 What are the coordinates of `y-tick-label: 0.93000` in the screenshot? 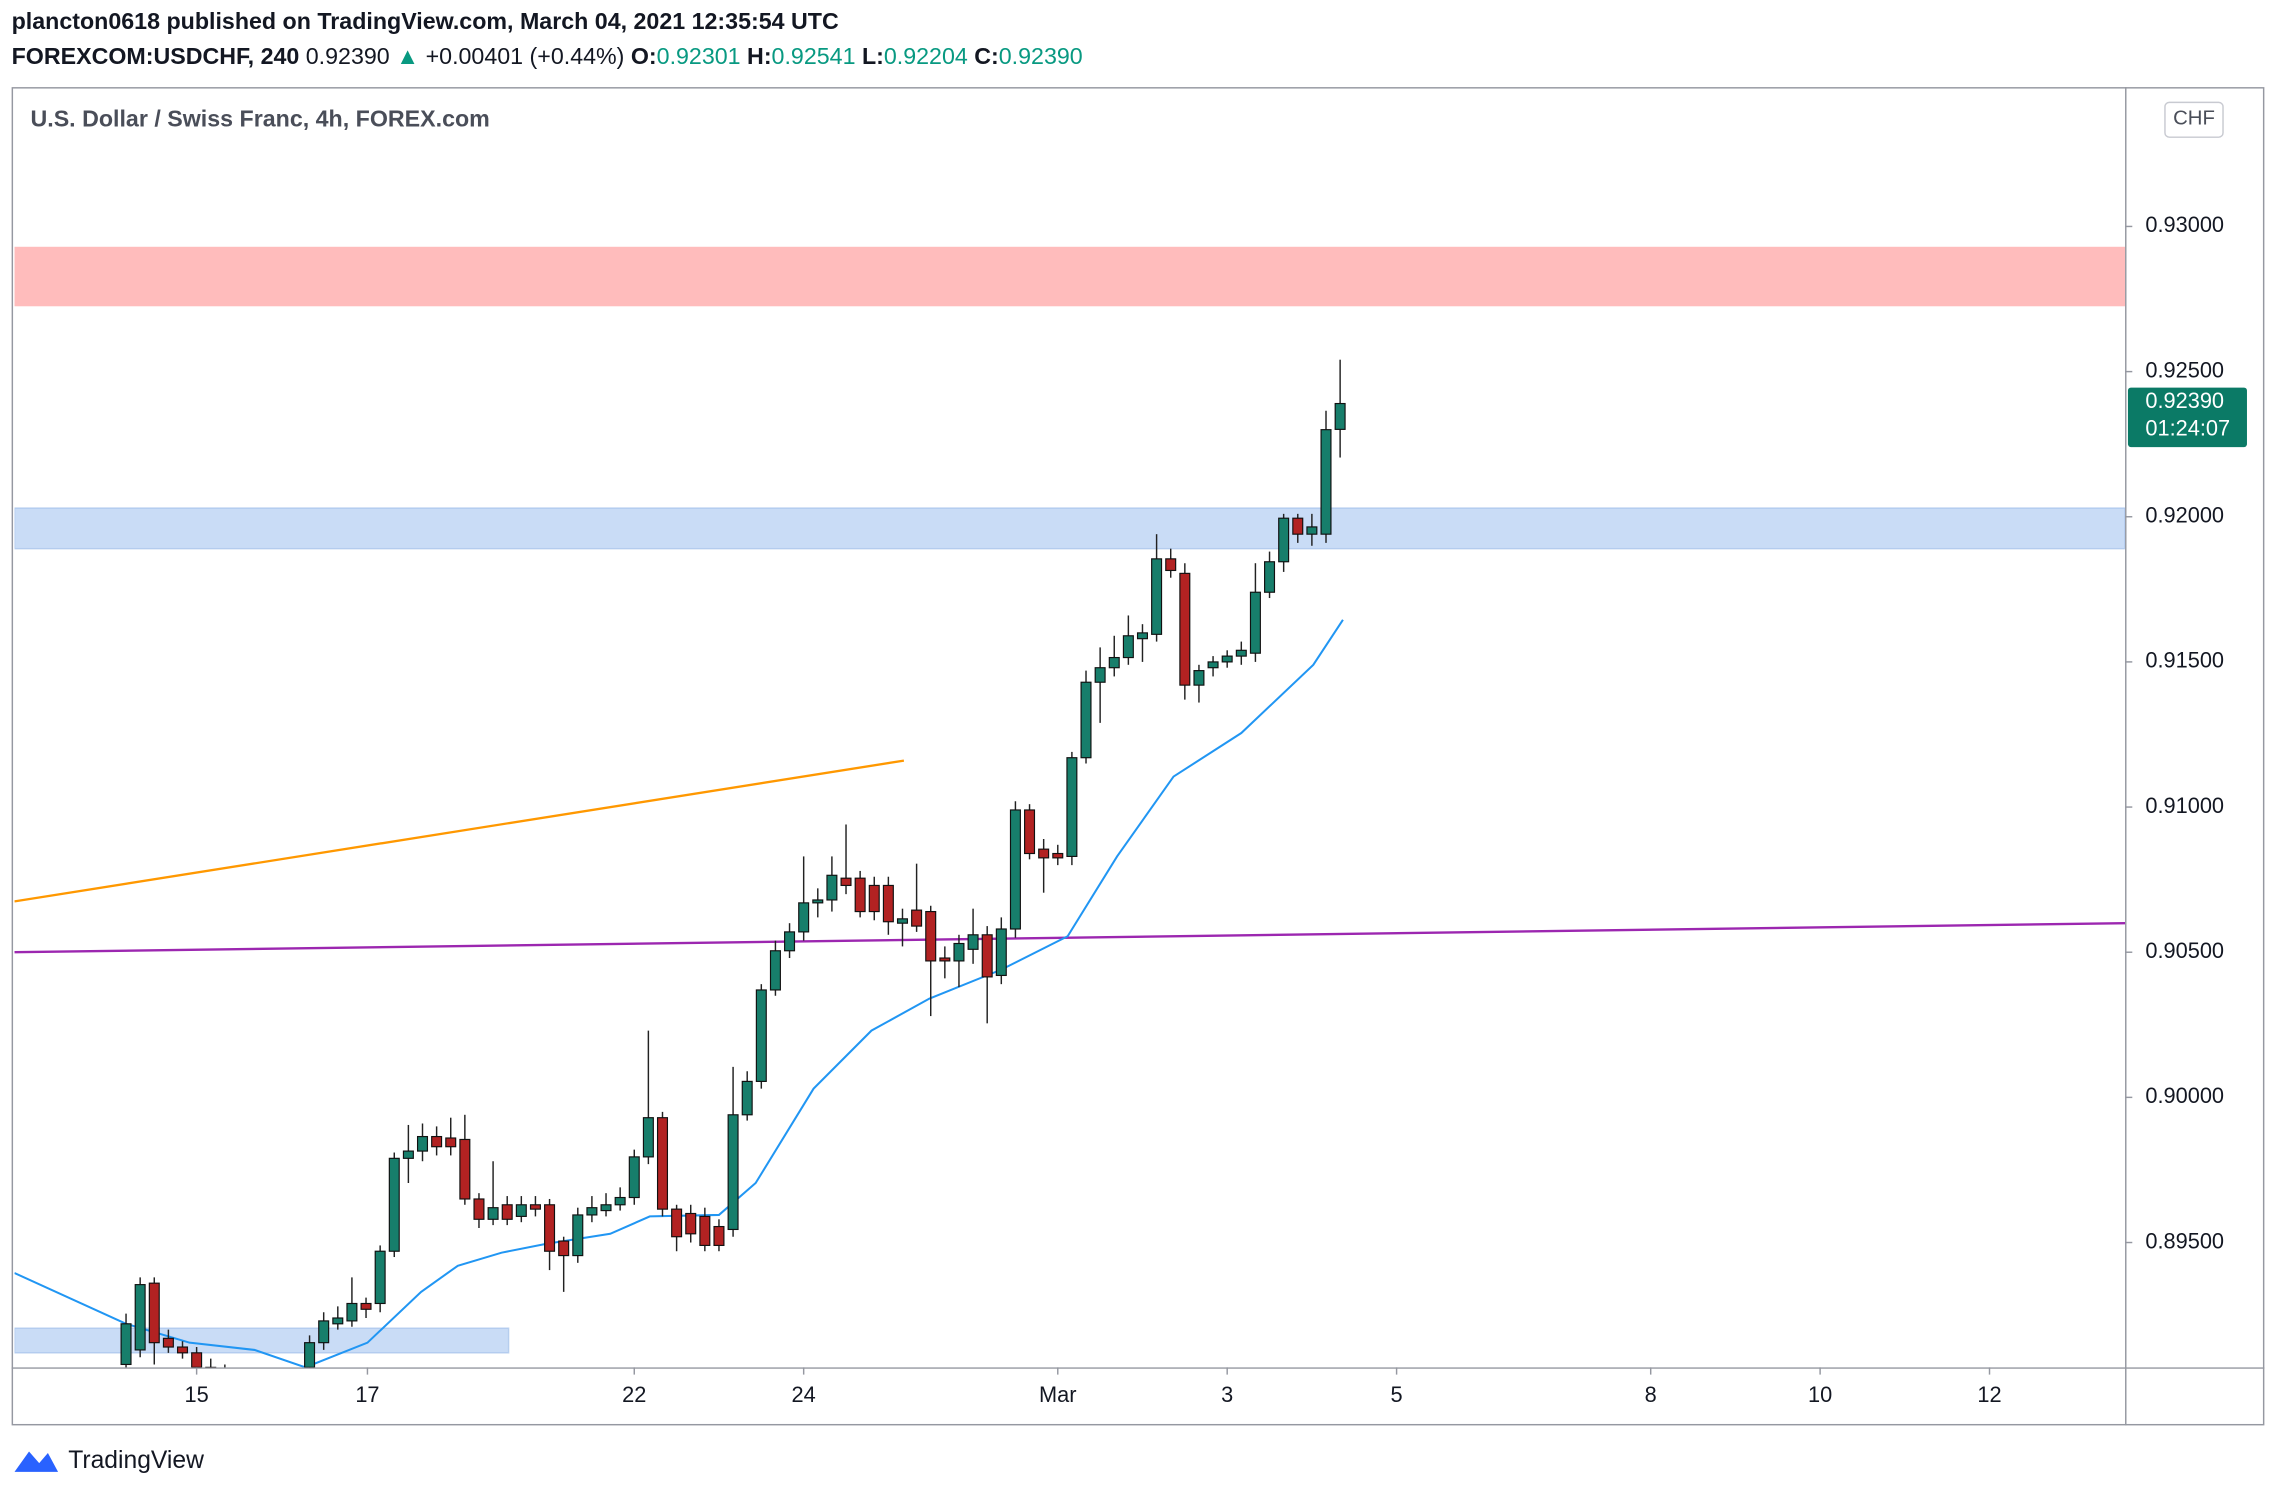 It's located at (2184, 224).